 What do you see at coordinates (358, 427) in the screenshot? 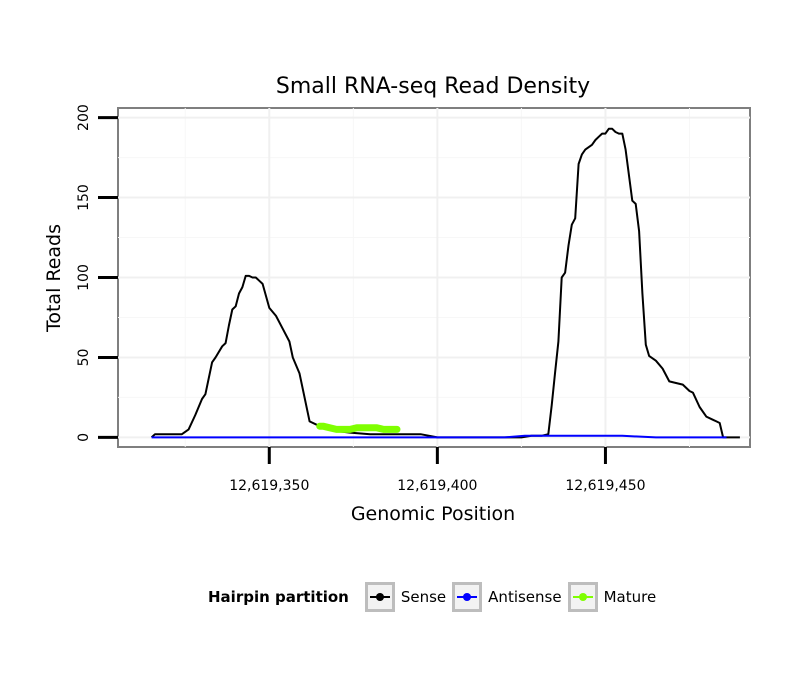
I see `series-line-mature` at bounding box center [358, 427].